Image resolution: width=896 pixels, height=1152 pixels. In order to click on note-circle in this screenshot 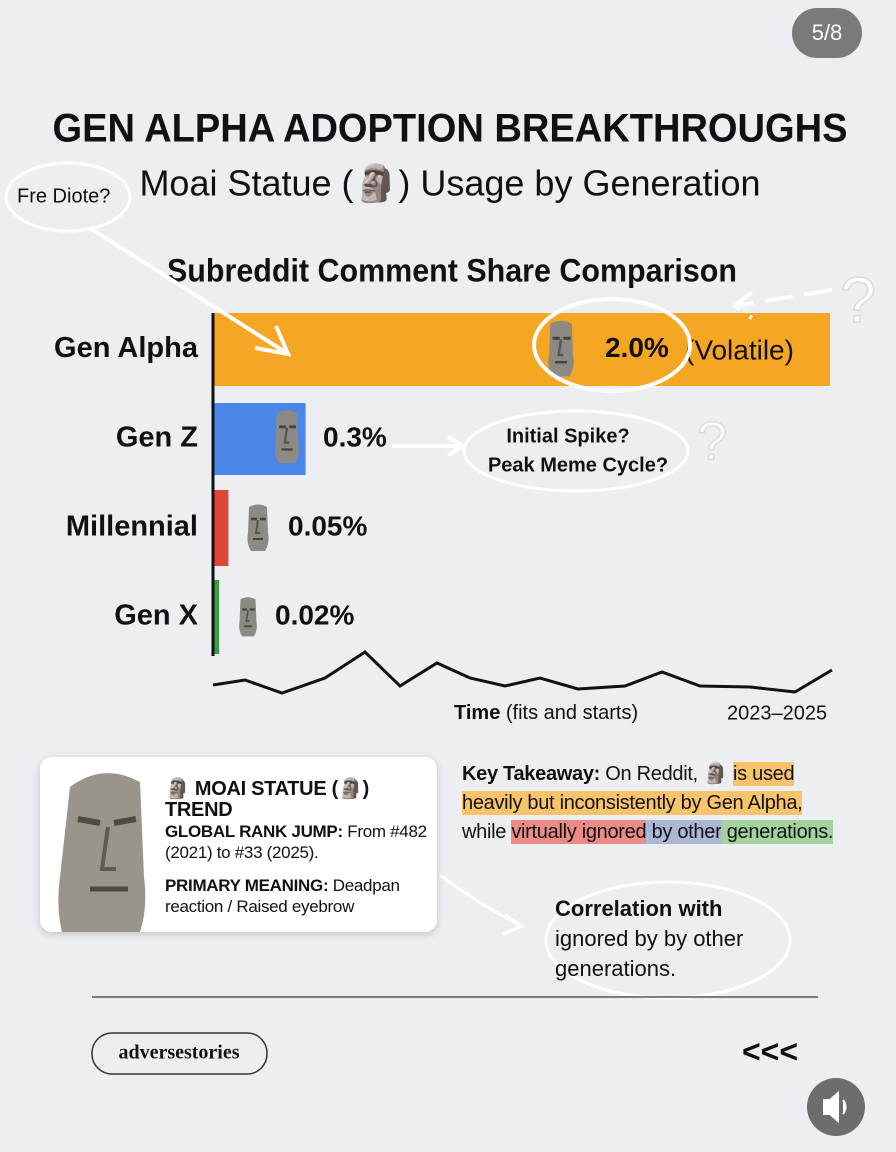, I will do `click(668, 940)`.